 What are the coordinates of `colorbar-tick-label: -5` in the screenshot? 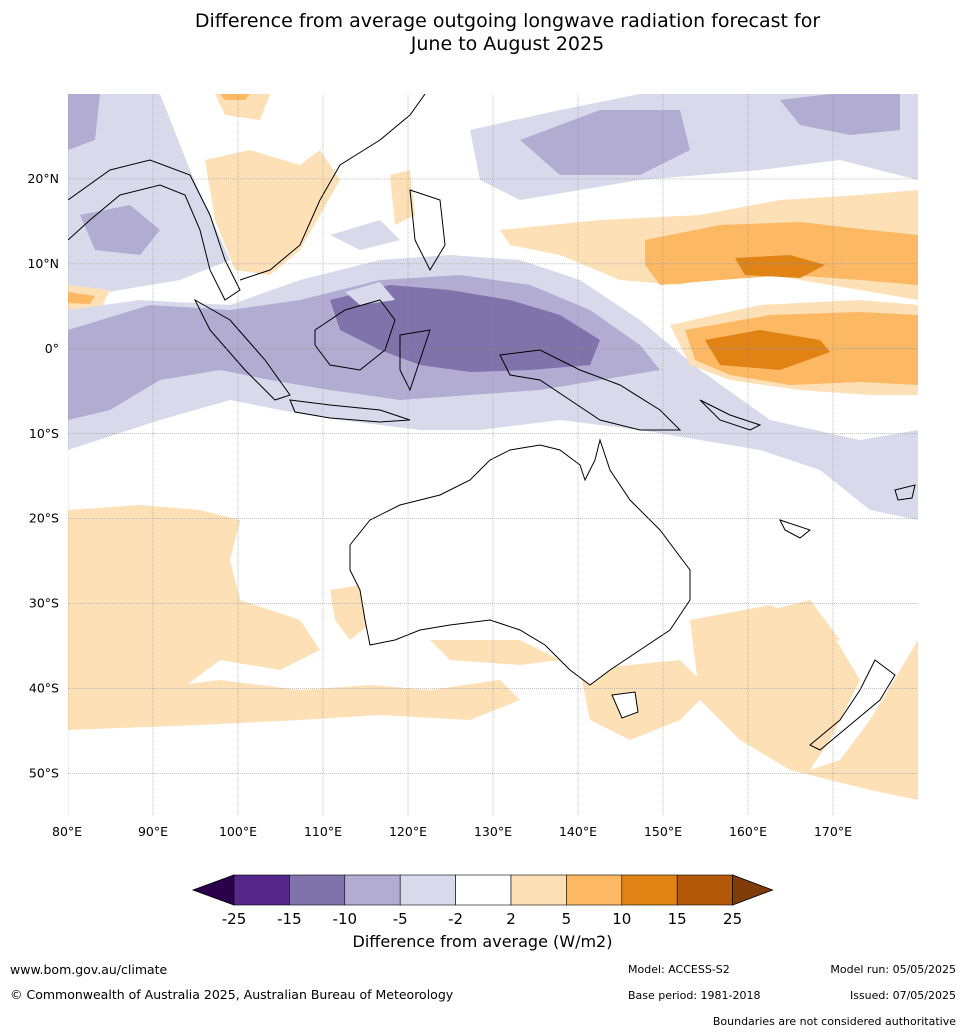 It's located at (400, 919).